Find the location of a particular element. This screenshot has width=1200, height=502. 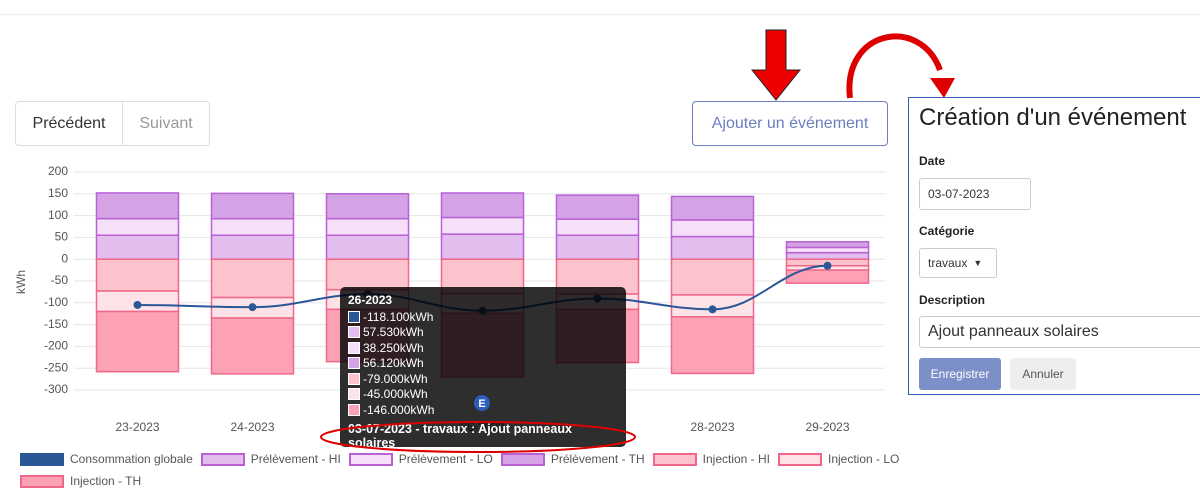

description-input: Ajout panneaux solaires is located at coordinates (1059, 332).